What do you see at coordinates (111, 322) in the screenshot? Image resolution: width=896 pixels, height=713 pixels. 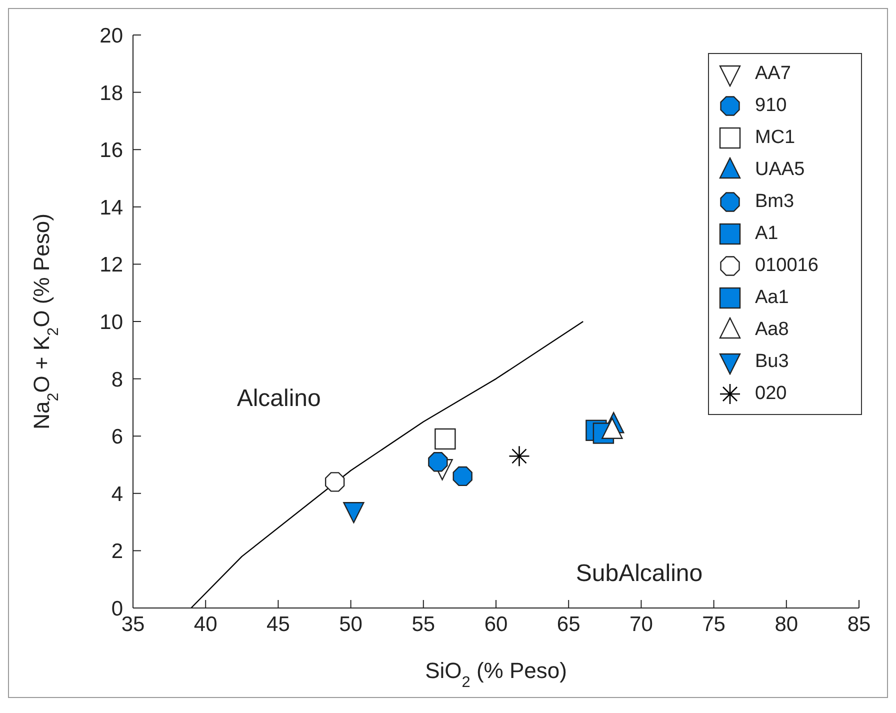 I see `y-tick-label: 10` at bounding box center [111, 322].